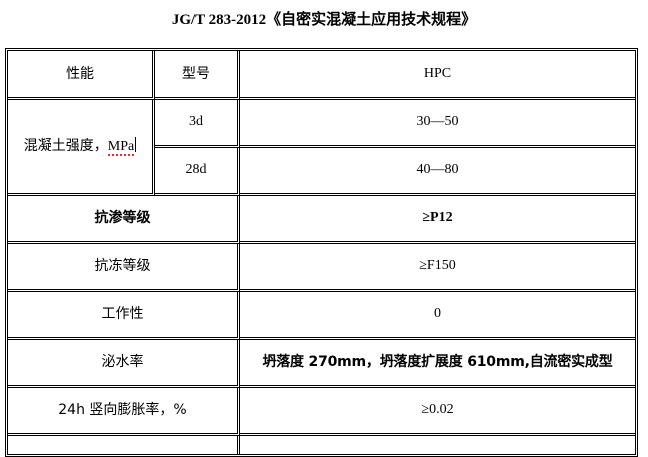  I want to click on cell-workability-value: 0, so click(437, 316).